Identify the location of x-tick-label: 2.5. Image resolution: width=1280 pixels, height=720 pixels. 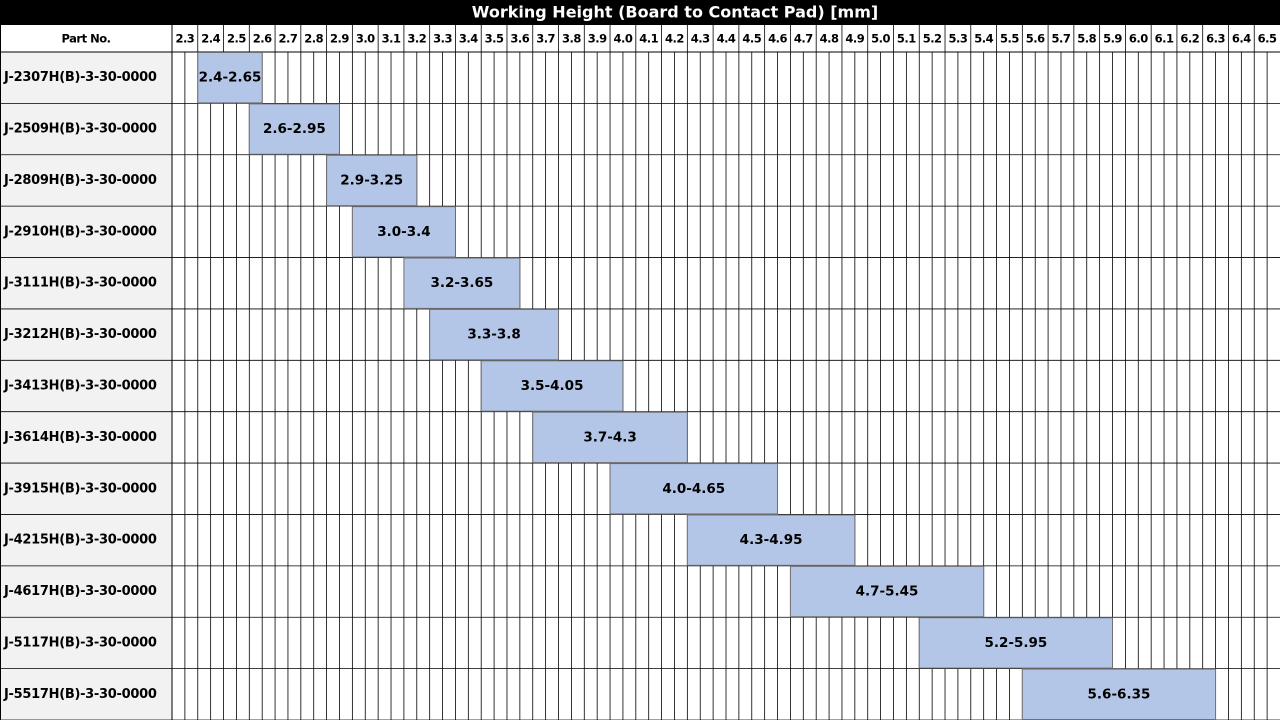
(236, 39).